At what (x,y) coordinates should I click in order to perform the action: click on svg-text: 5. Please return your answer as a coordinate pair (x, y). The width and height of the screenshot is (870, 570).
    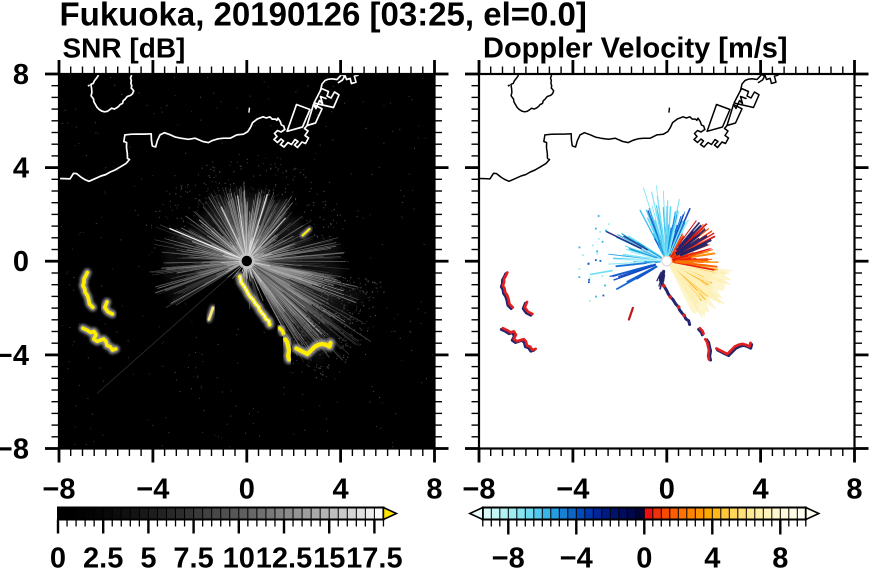
    Looking at the image, I should click on (148, 556).